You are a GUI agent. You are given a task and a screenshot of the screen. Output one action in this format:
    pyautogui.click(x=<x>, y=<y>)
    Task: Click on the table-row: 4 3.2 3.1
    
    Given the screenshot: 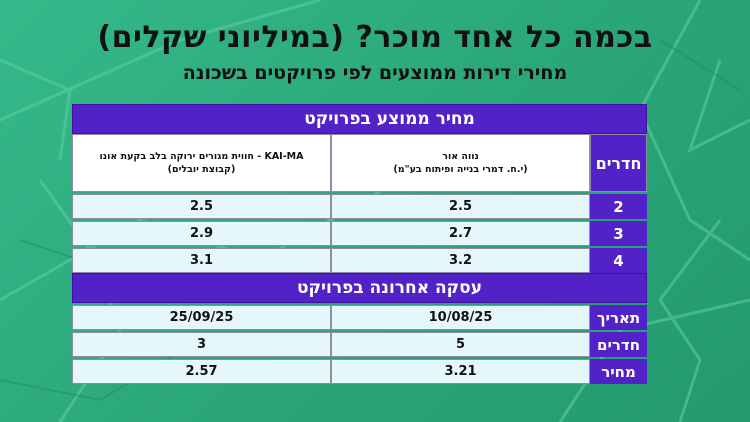 What is the action you would take?
    pyautogui.click(x=359, y=260)
    